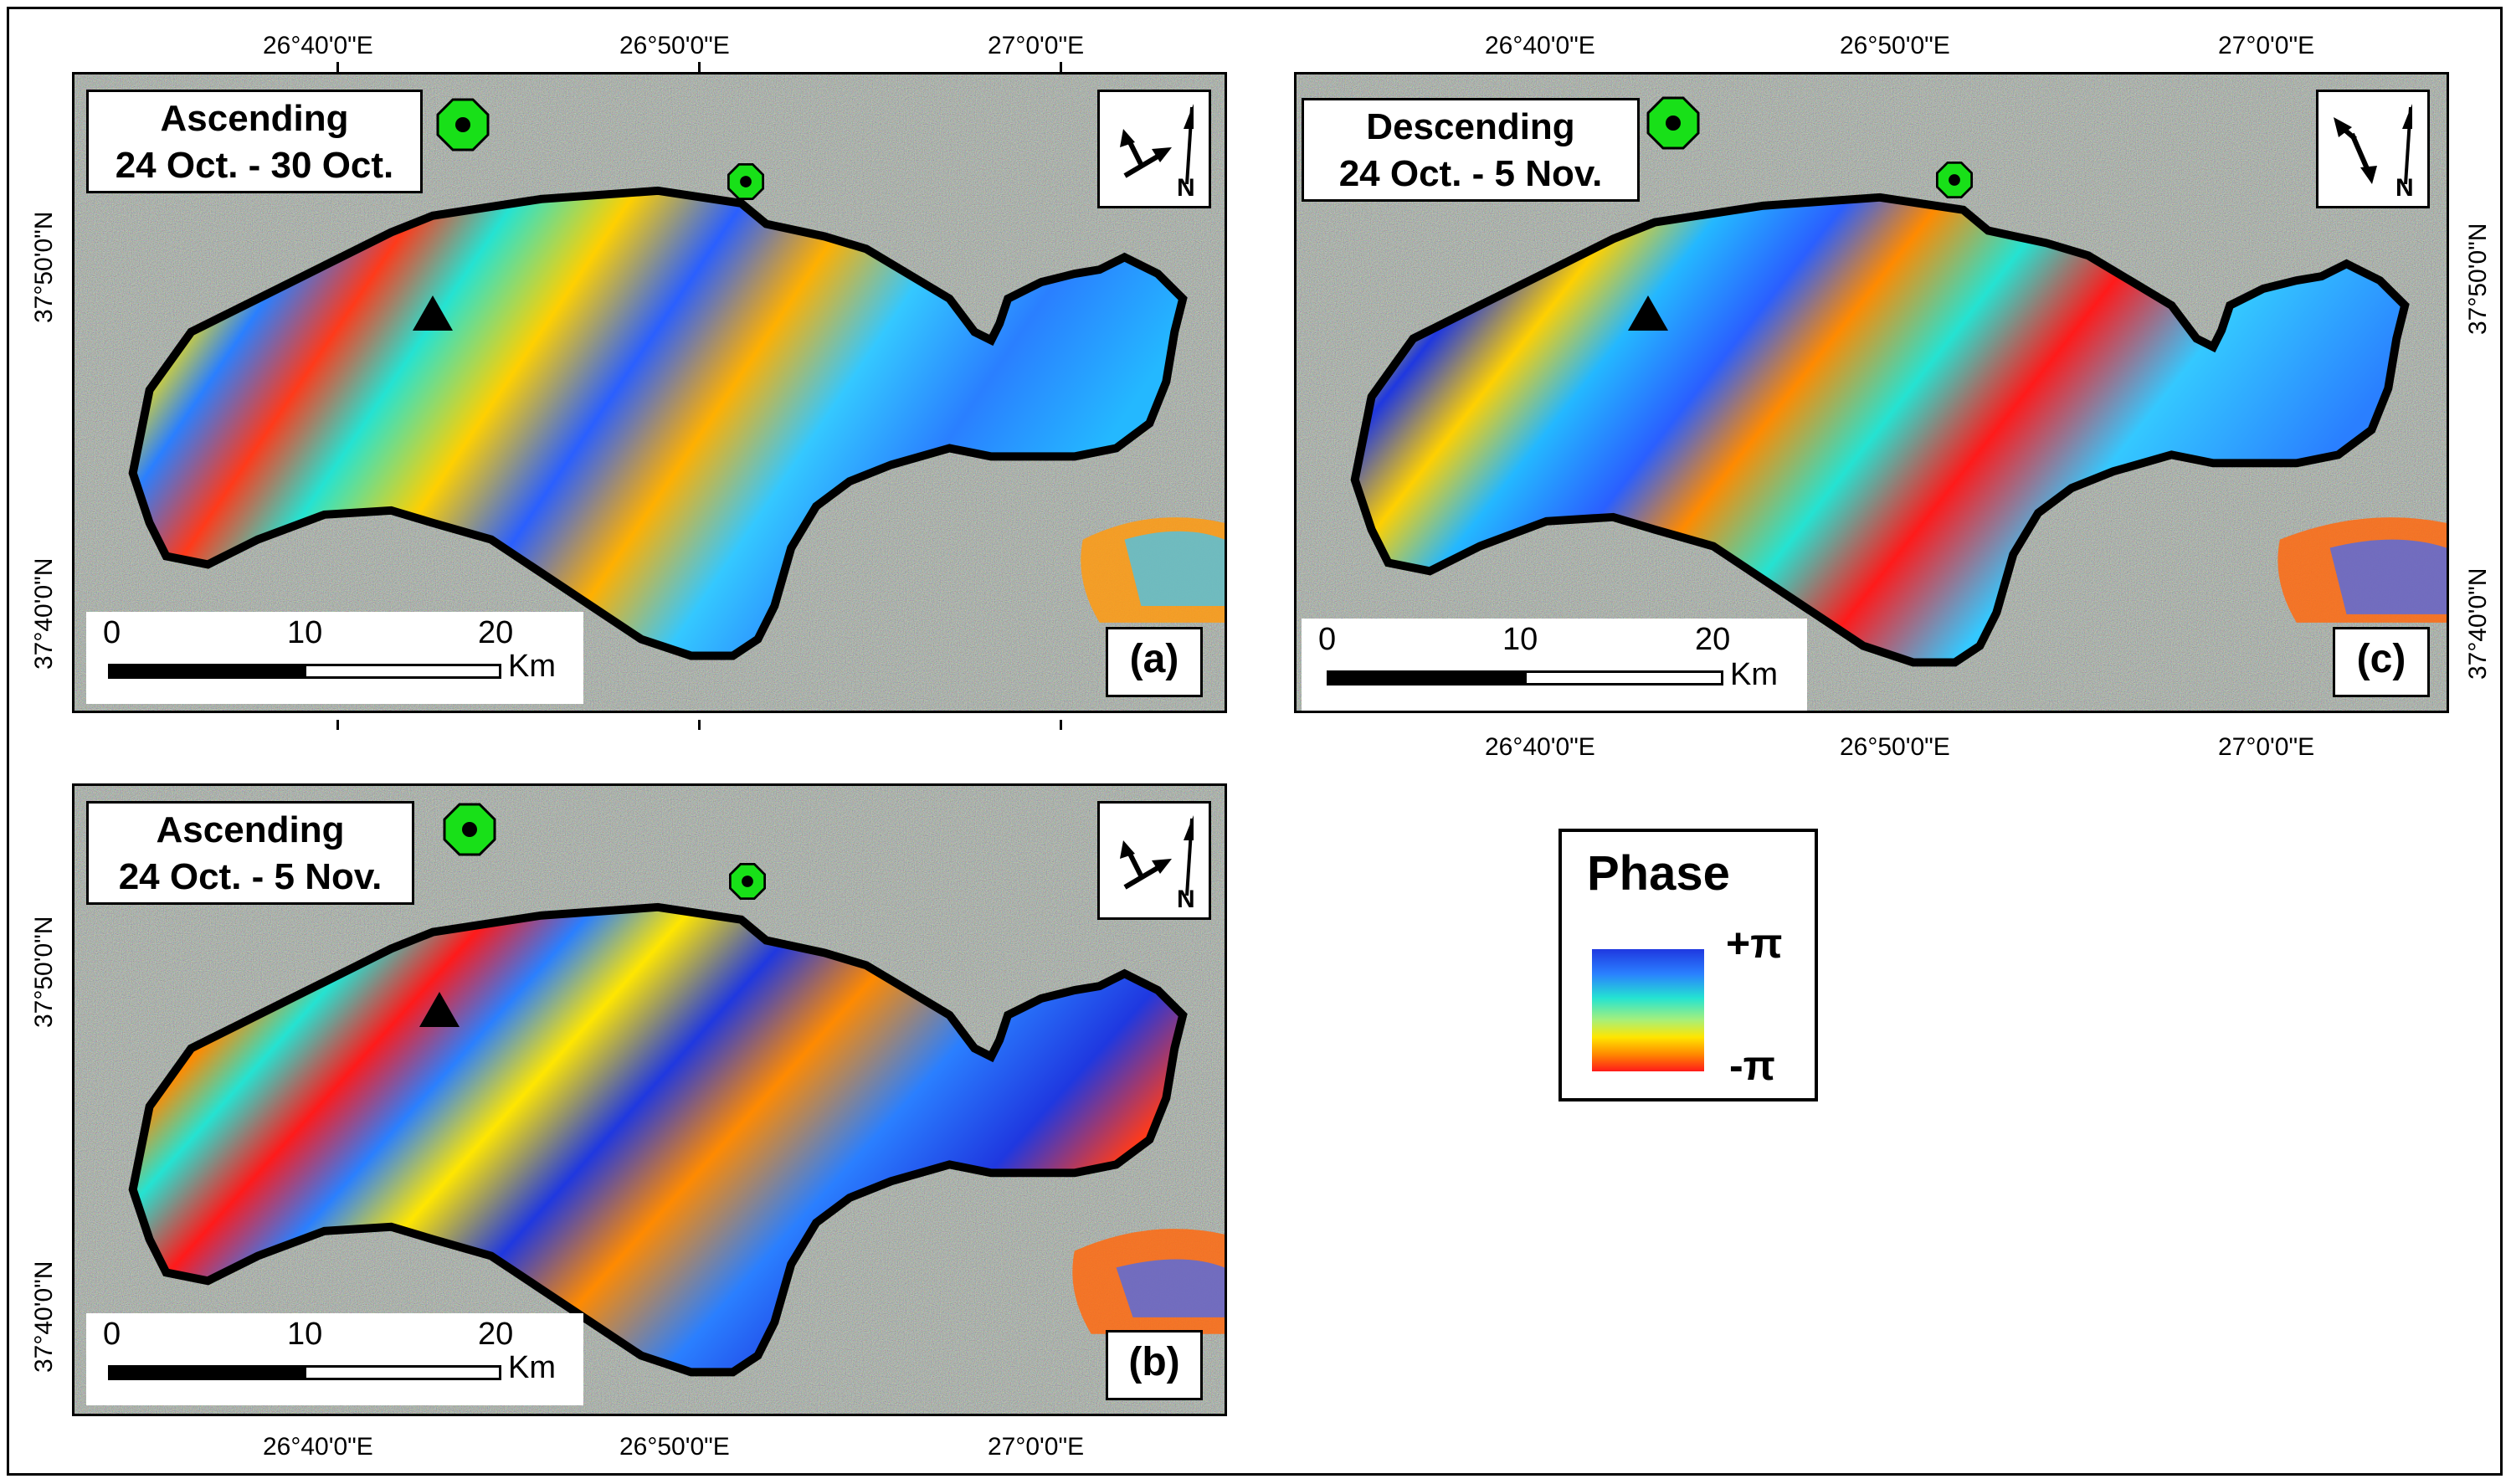  What do you see at coordinates (1755, 943) in the screenshot?
I see `legend-max-label: +π` at bounding box center [1755, 943].